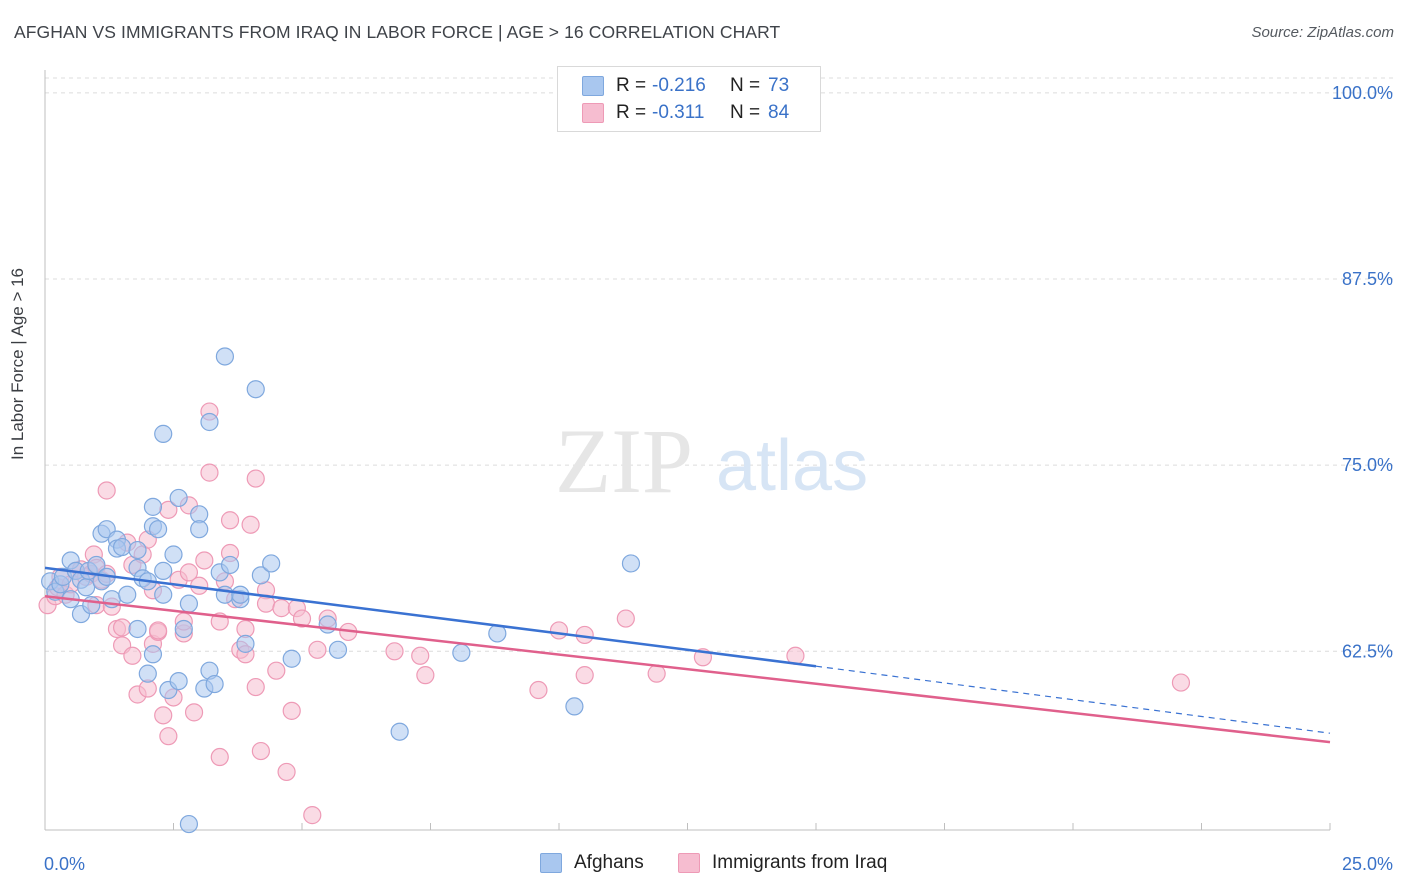 The height and width of the screenshot is (892, 1406). What do you see at coordinates (800, 862) in the screenshot?
I see `legend-label-iraq: Immigrants from Iraq` at bounding box center [800, 862].